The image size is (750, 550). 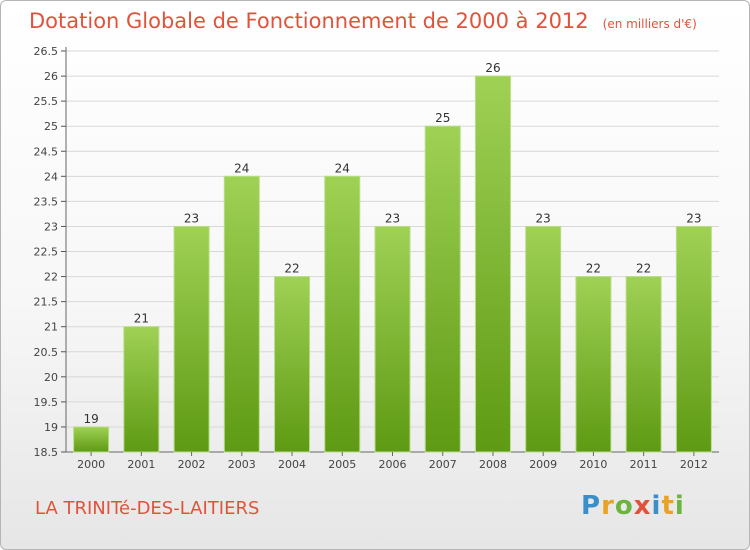 What do you see at coordinates (51, 427) in the screenshot?
I see `y-tick-label: 19` at bounding box center [51, 427].